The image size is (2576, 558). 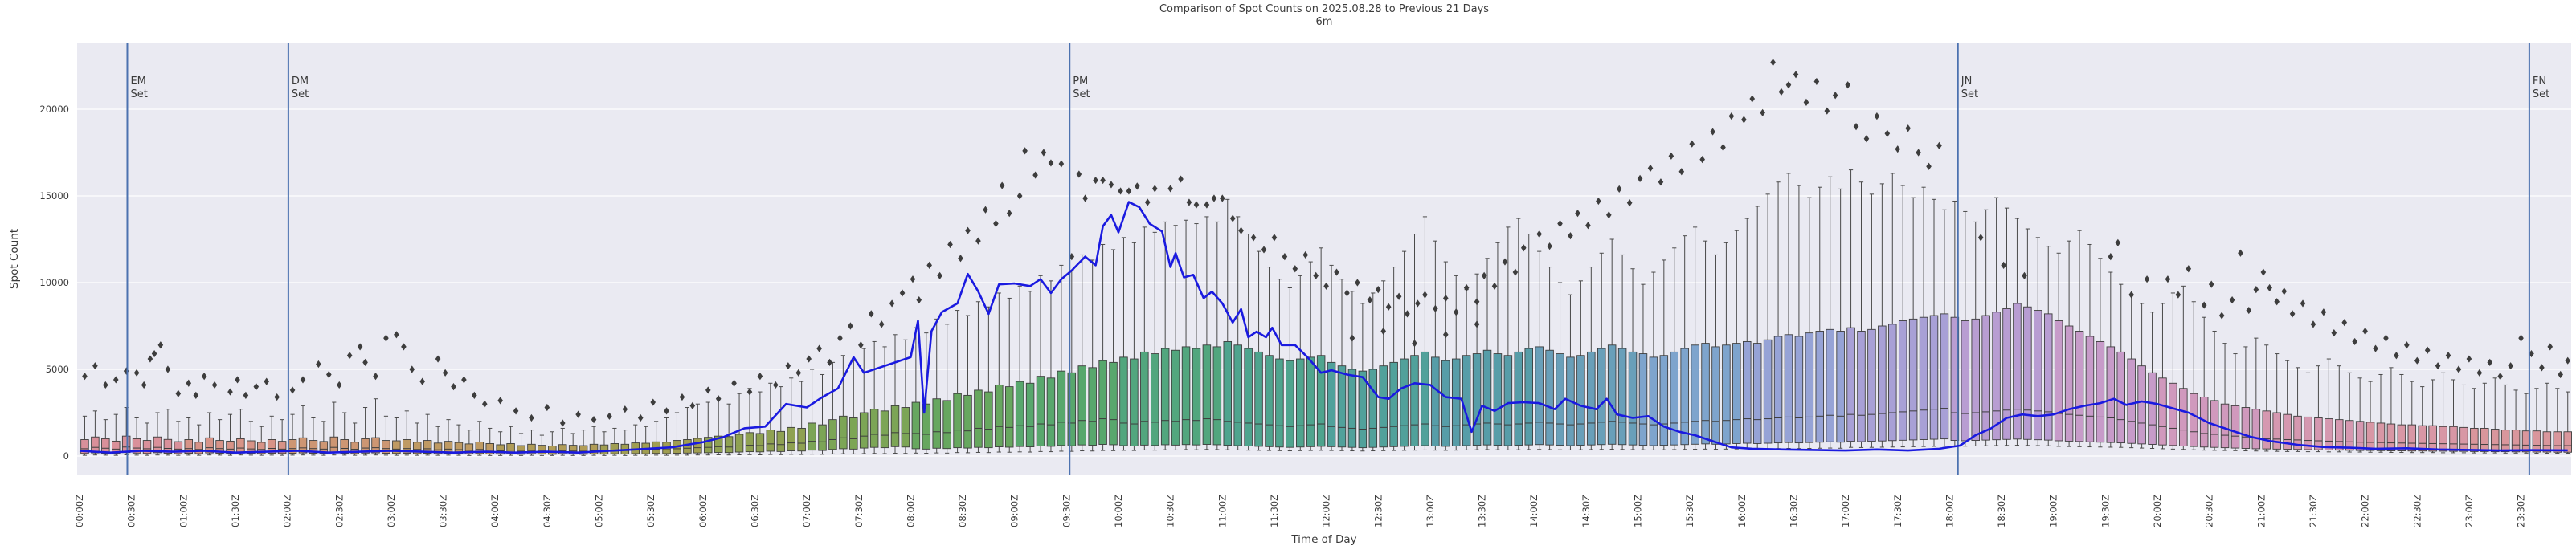 I want to click on x-tick-label: 07:30Z, so click(x=859, y=511).